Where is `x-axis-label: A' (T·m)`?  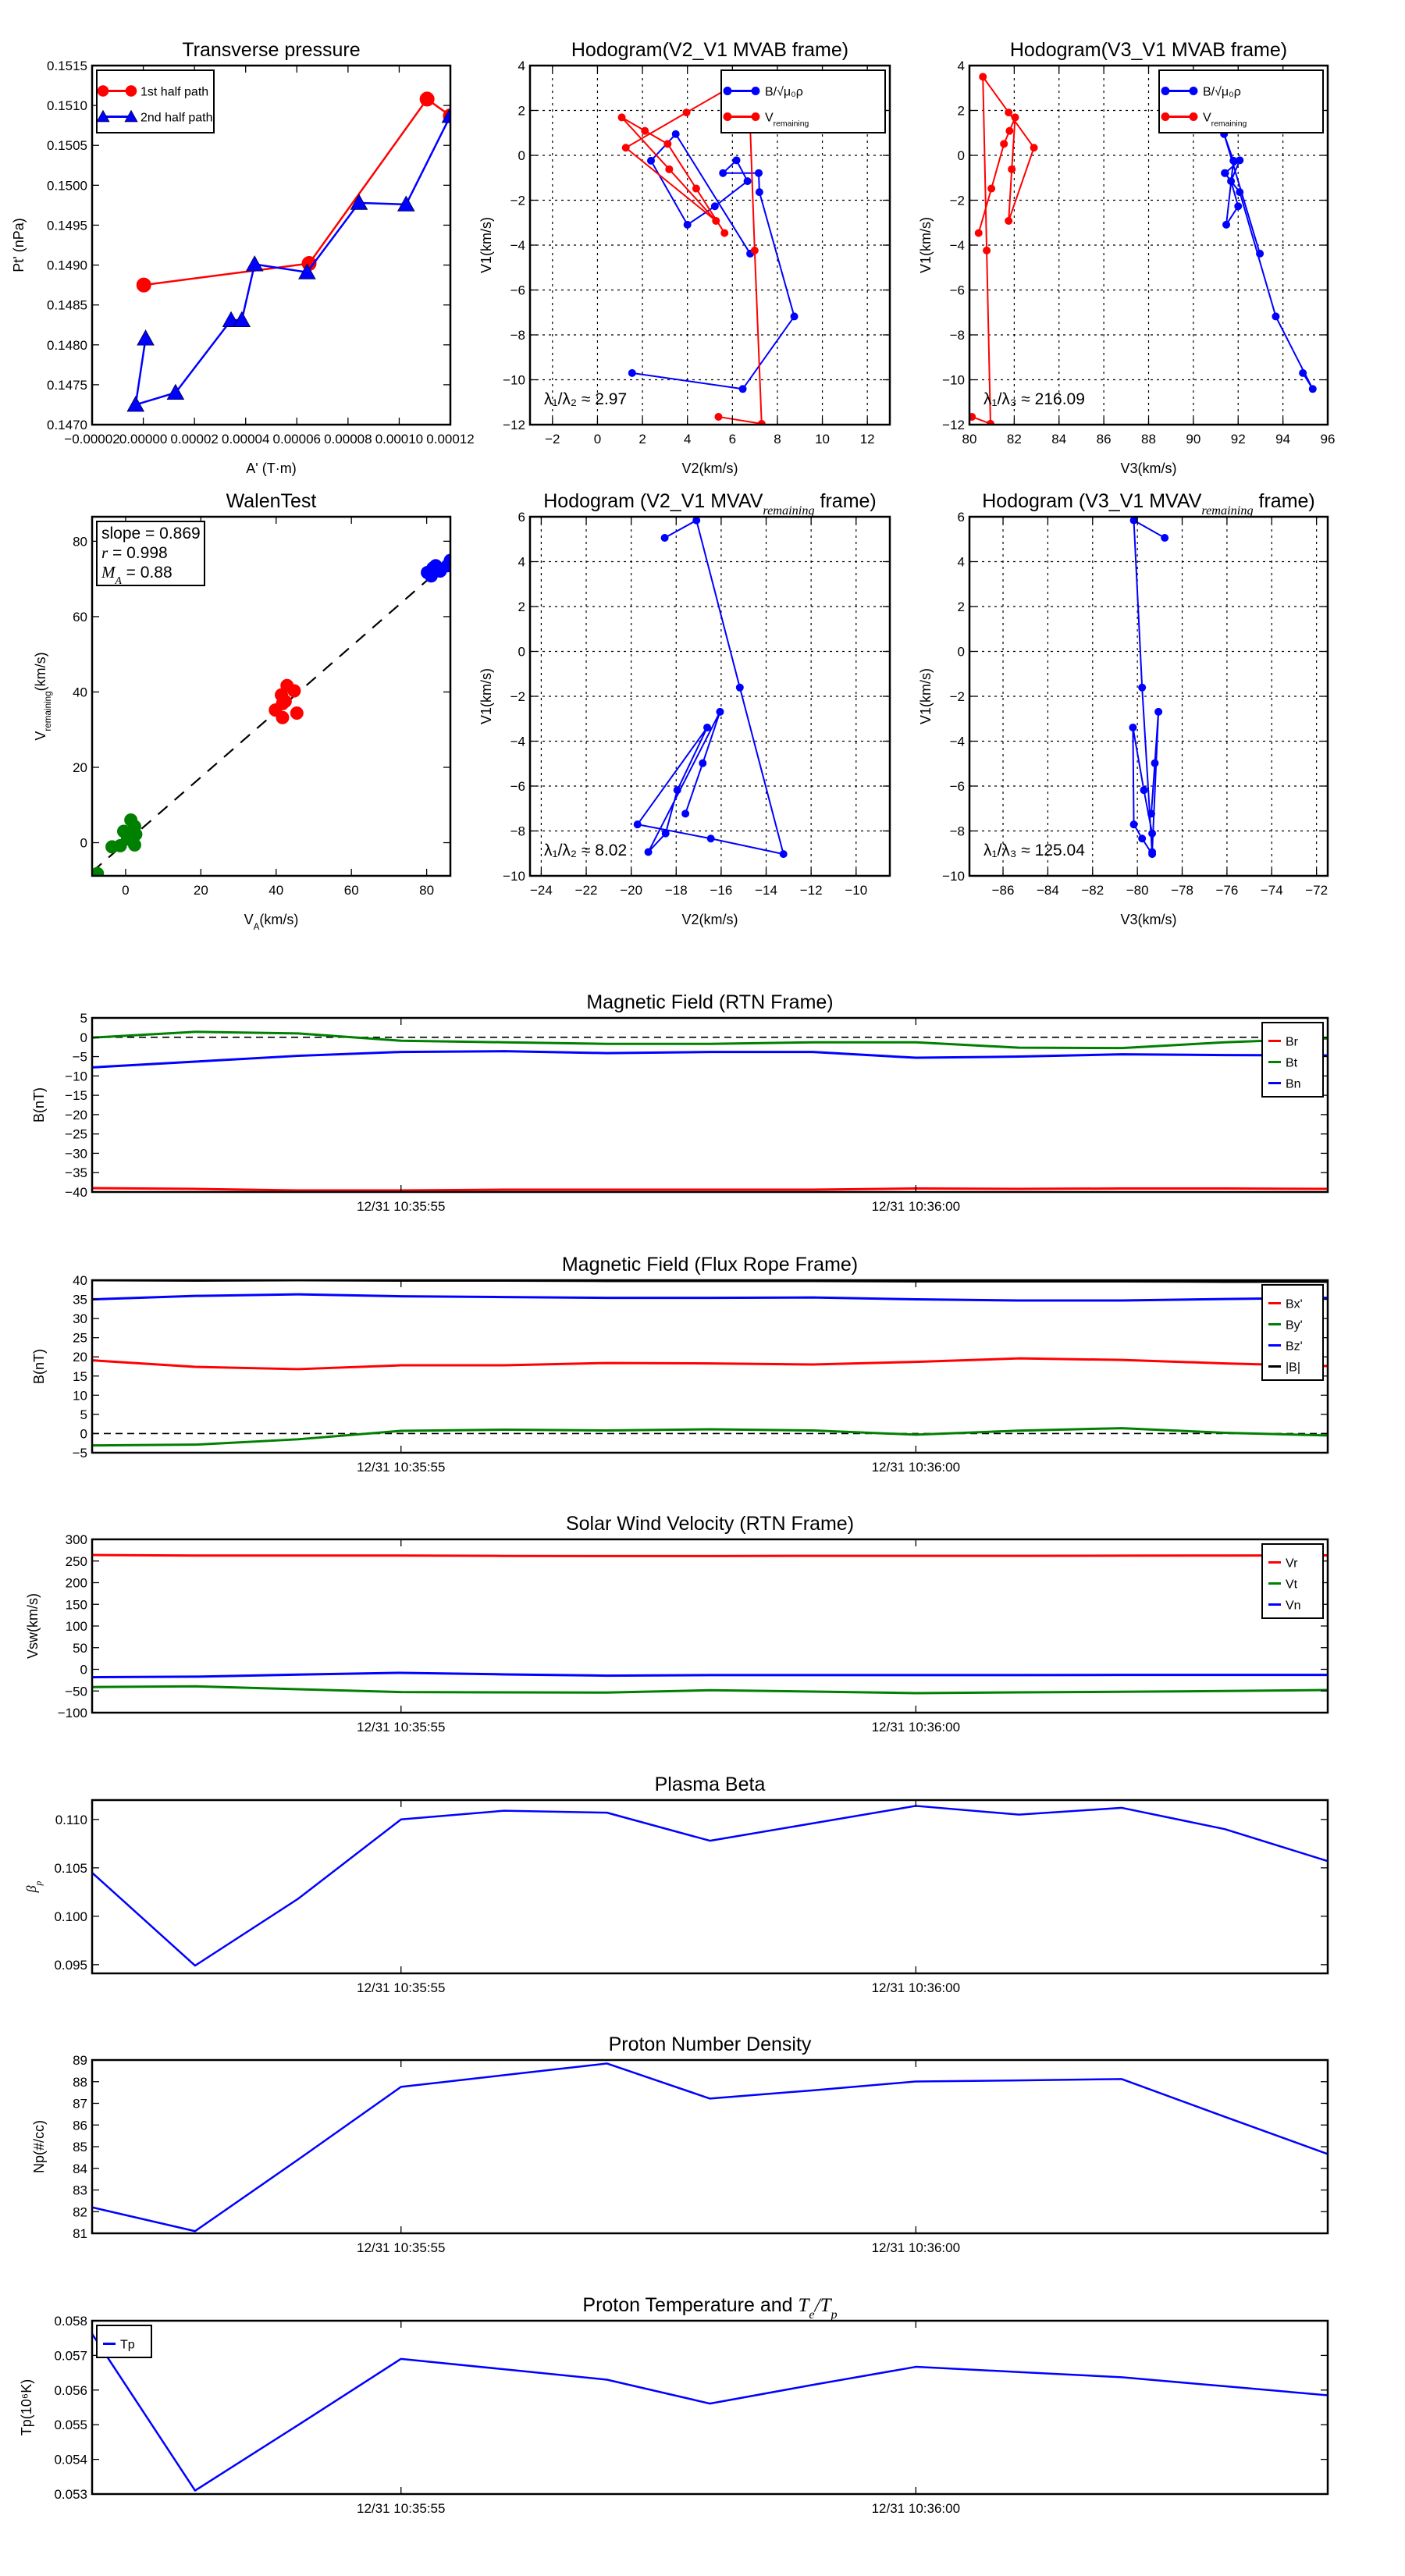
x-axis-label: A' (T·m) is located at coordinates (271, 469).